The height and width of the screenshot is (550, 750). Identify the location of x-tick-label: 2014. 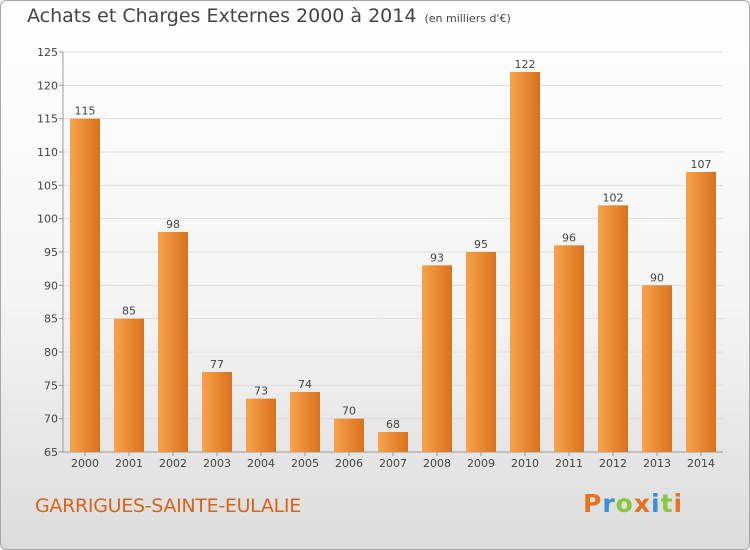
(701, 463).